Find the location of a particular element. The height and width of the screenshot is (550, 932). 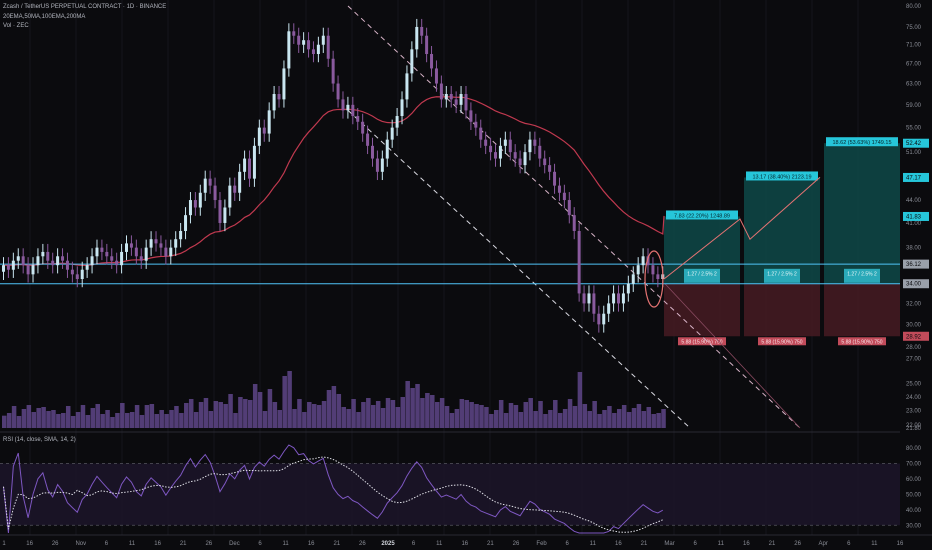

price-tick: 55.00 is located at coordinates (914, 129).